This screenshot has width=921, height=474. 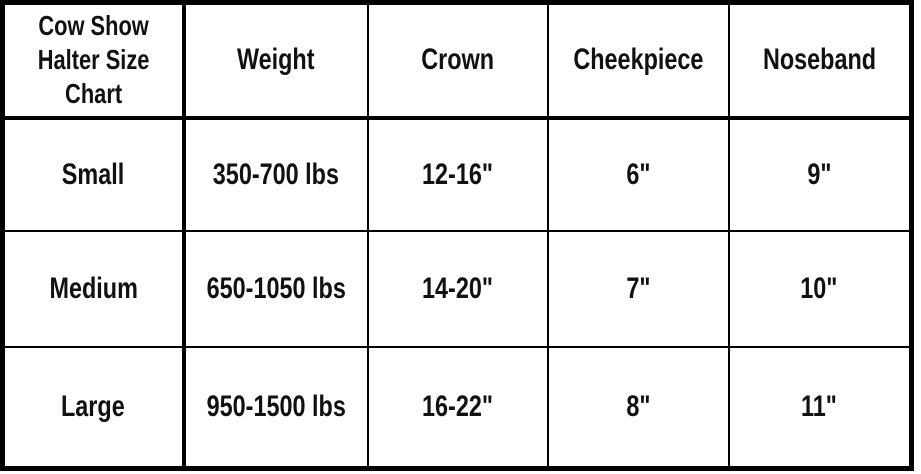 I want to click on column-header-label: Weight, so click(x=276, y=60).